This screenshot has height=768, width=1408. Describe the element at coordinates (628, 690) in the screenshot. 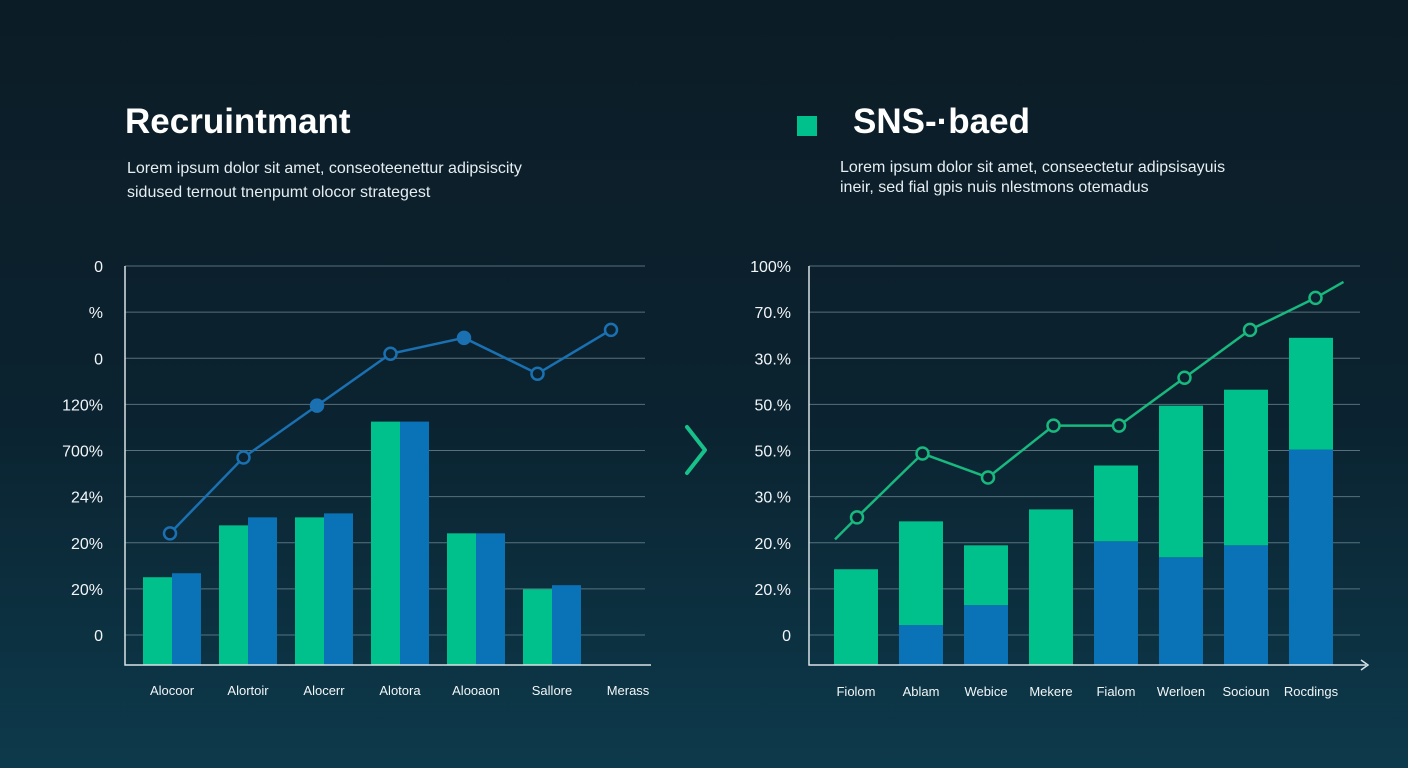

I see `x-tick-label: Merass` at that location.